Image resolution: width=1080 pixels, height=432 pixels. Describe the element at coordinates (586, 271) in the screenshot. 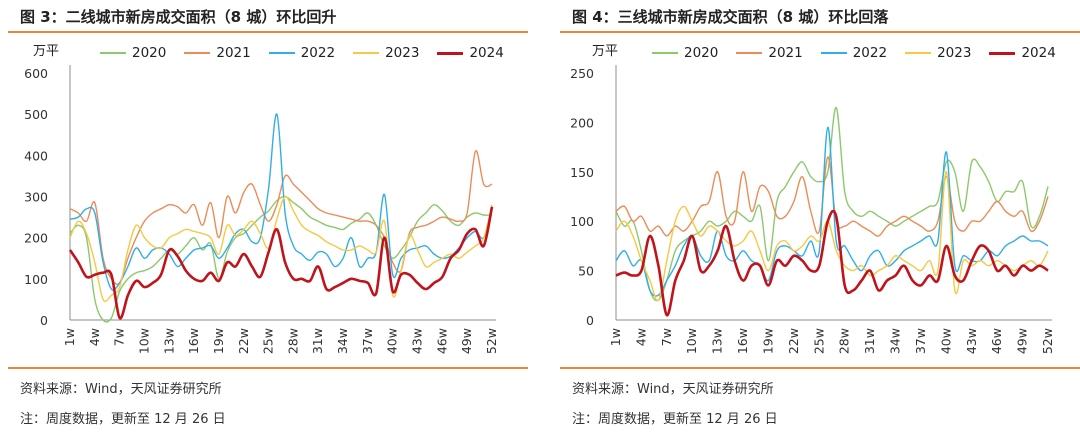

I see `y-tick-label: 50` at that location.